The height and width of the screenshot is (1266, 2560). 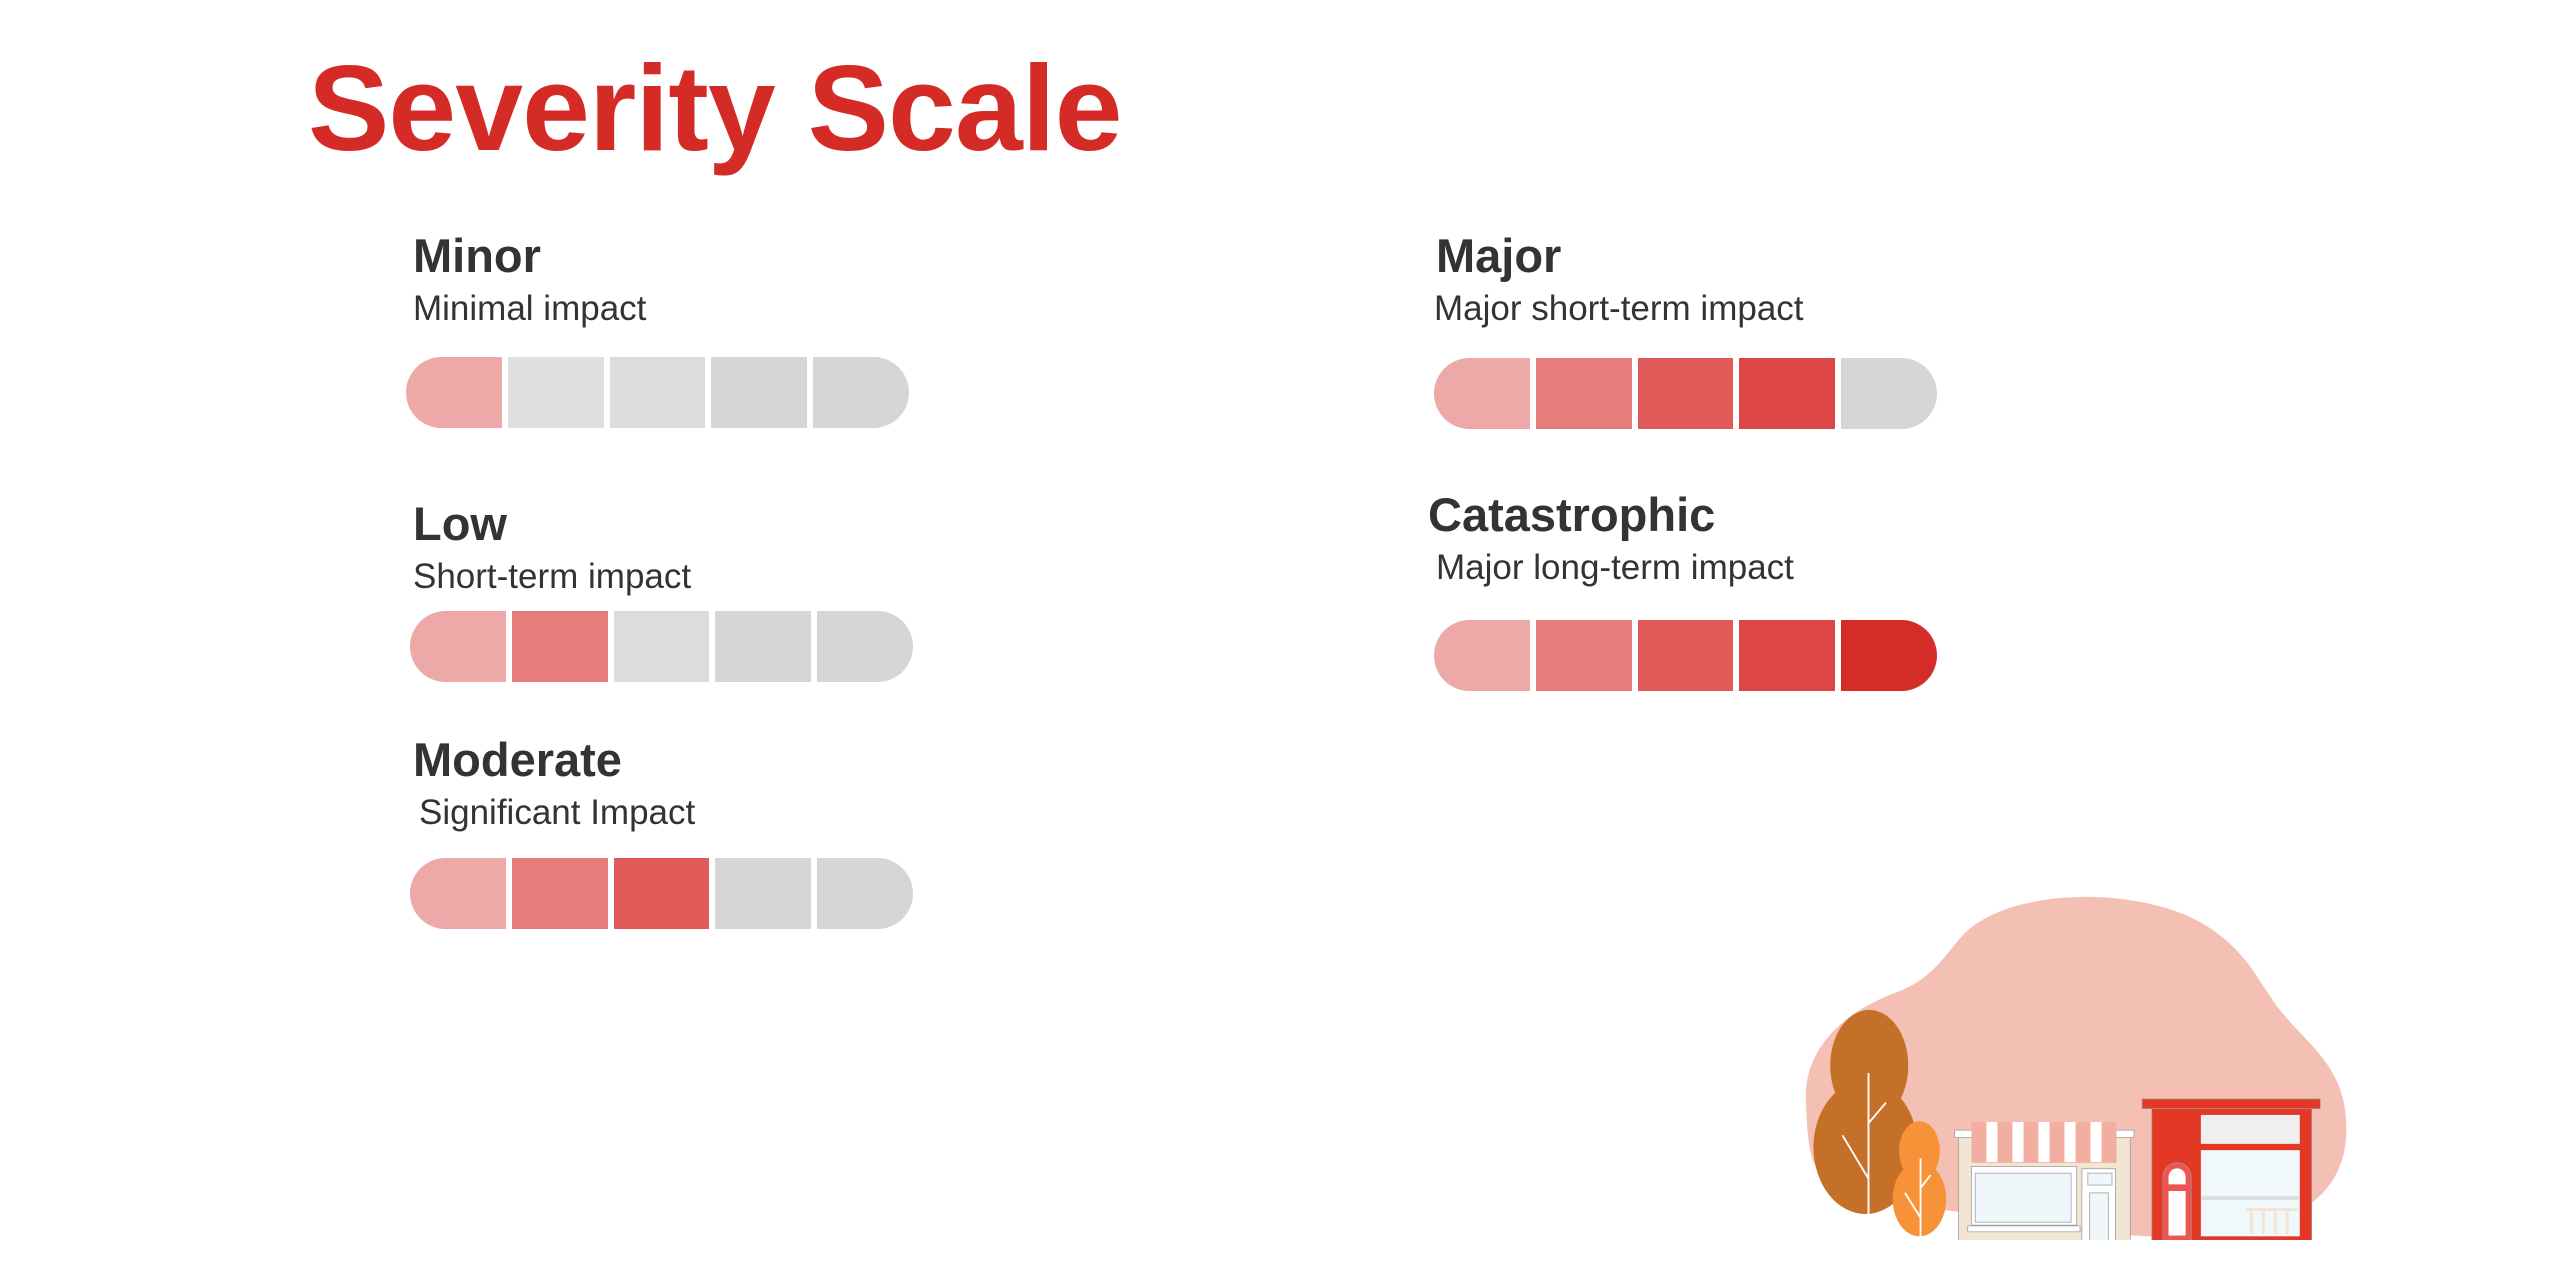 What do you see at coordinates (1919, 1180) in the screenshot?
I see `tree-small-icon` at bounding box center [1919, 1180].